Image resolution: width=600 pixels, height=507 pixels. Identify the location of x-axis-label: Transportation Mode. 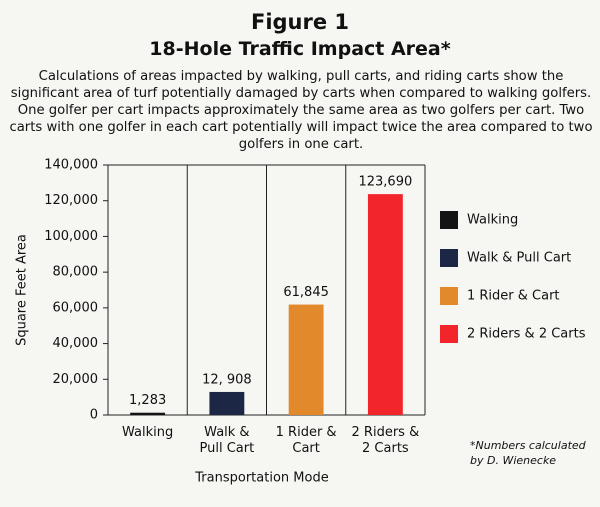
(261, 478).